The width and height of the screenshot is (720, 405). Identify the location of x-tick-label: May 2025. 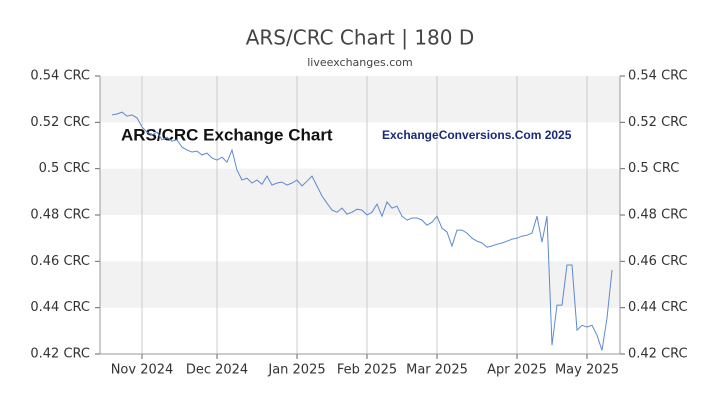
(587, 370).